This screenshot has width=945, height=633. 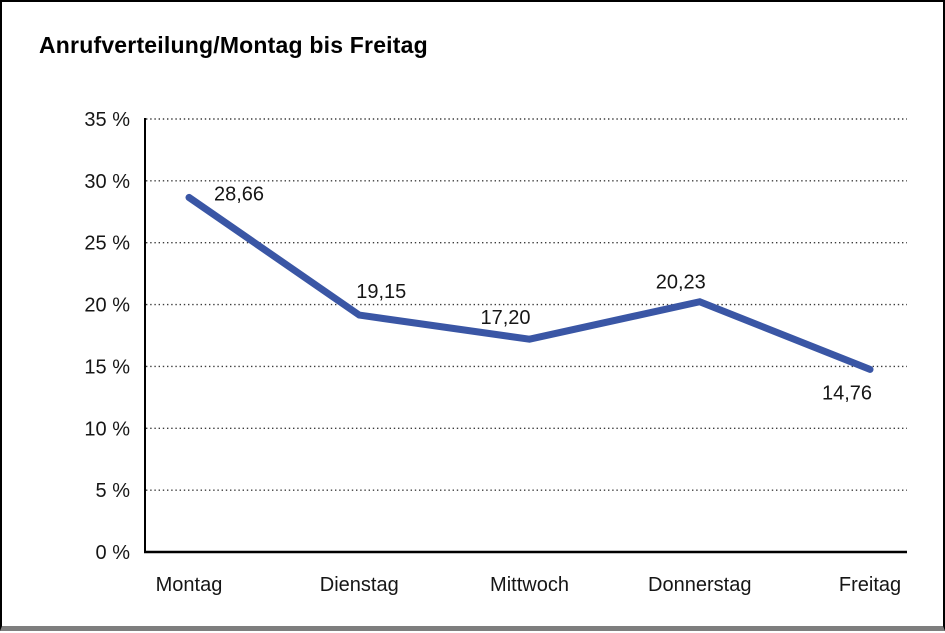 What do you see at coordinates (870, 585) in the screenshot?
I see `x-category-label: Freitag` at bounding box center [870, 585].